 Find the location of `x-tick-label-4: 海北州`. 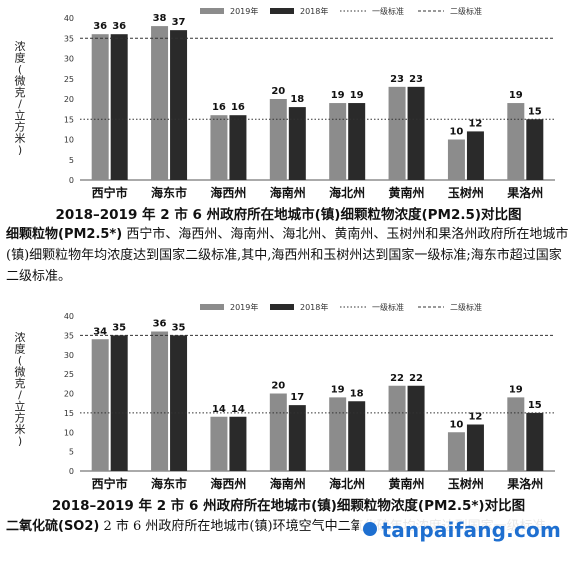

x-tick-label-4: 海北州 is located at coordinates (347, 483).